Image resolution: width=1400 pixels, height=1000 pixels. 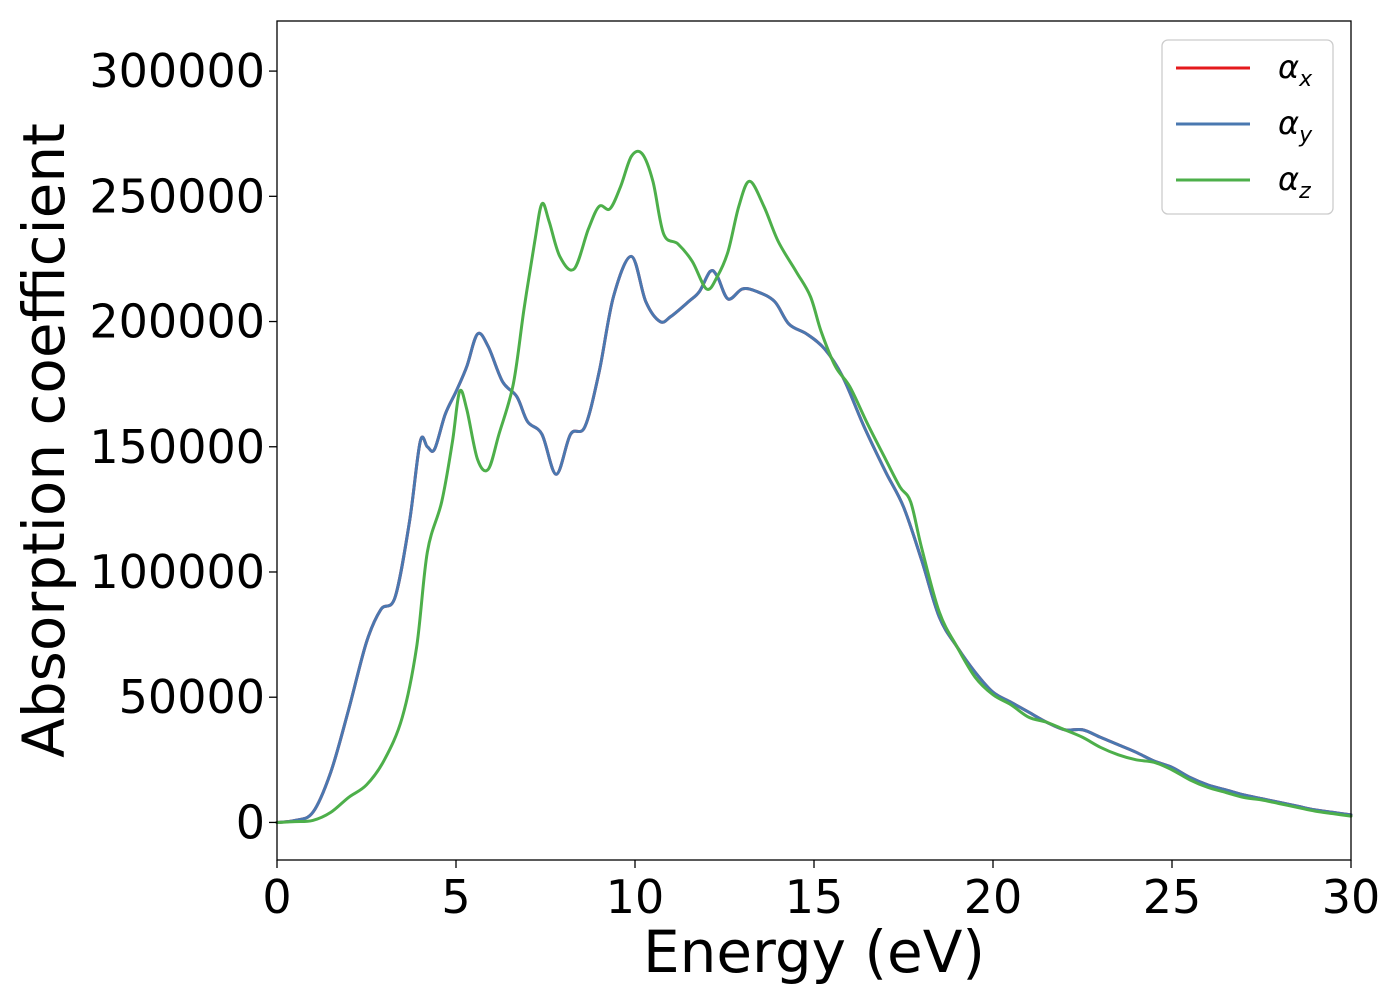 I want to click on y-axis-ticks: 0 50000 100000 150000 200000 250000 300000, so click(x=183, y=446).